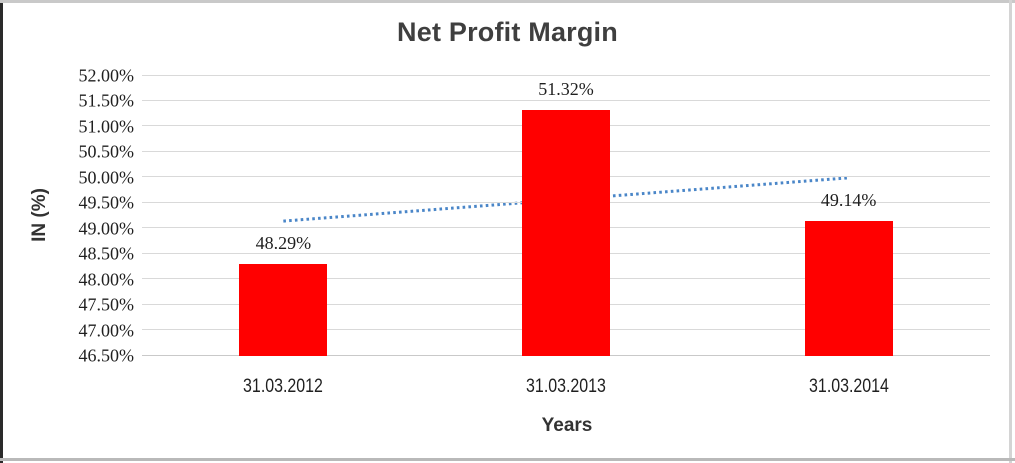  I want to click on bar-value-label: 49.14%, so click(848, 199).